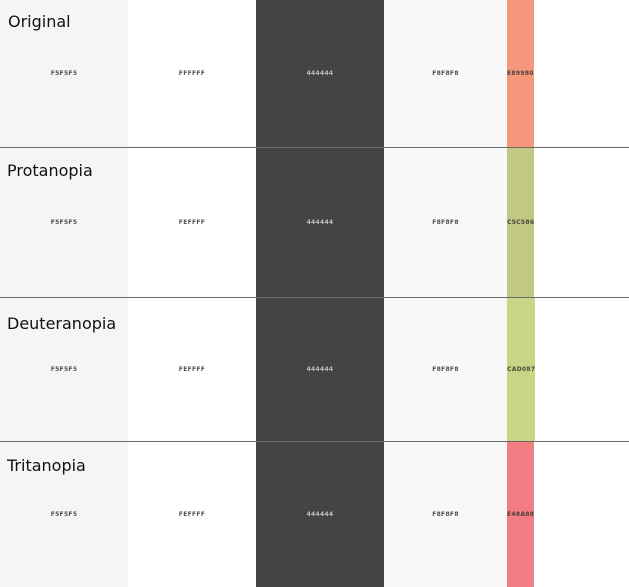  What do you see at coordinates (39, 21) in the screenshot?
I see `row-label: Original` at bounding box center [39, 21].